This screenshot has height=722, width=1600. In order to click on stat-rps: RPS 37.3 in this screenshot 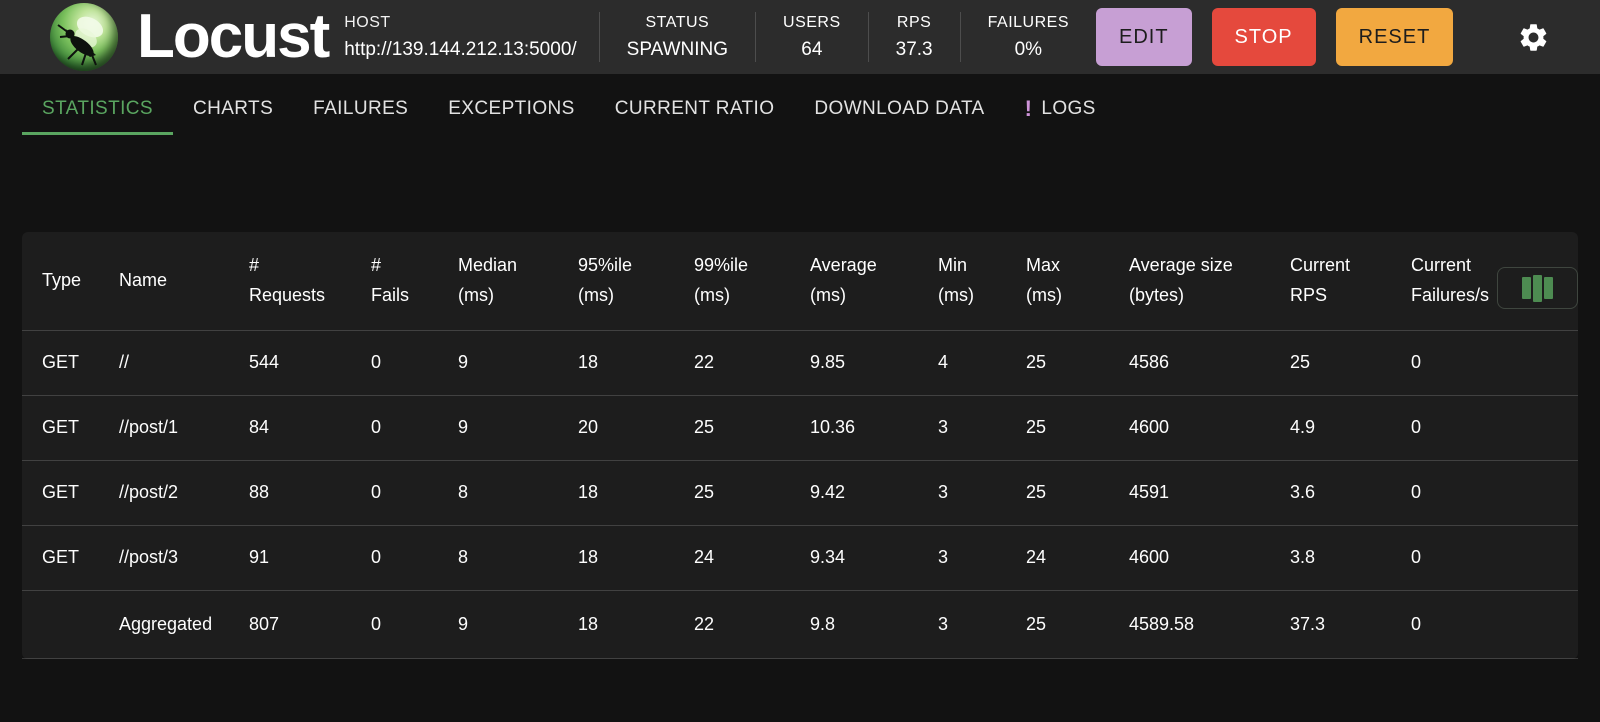, I will do `click(913, 37)`.